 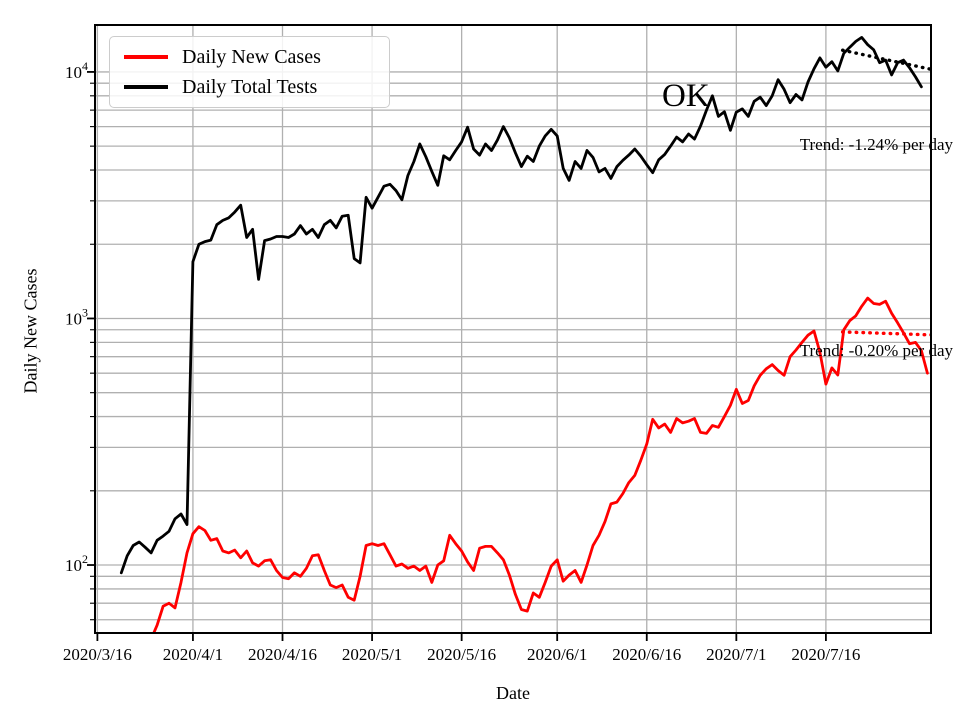 I want to click on tests-trend-annotation: Trend: -1.24% per day, so click(x=876, y=144).